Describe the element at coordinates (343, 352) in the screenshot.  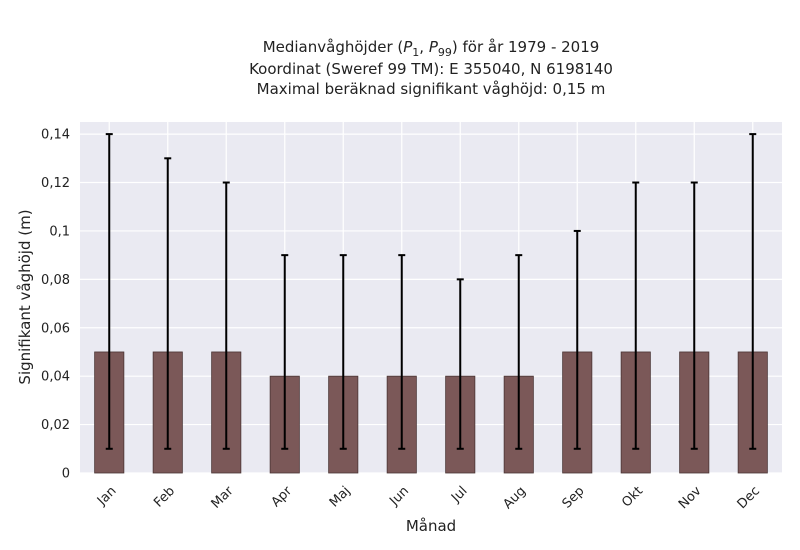
I see `error-bar-maj` at that location.